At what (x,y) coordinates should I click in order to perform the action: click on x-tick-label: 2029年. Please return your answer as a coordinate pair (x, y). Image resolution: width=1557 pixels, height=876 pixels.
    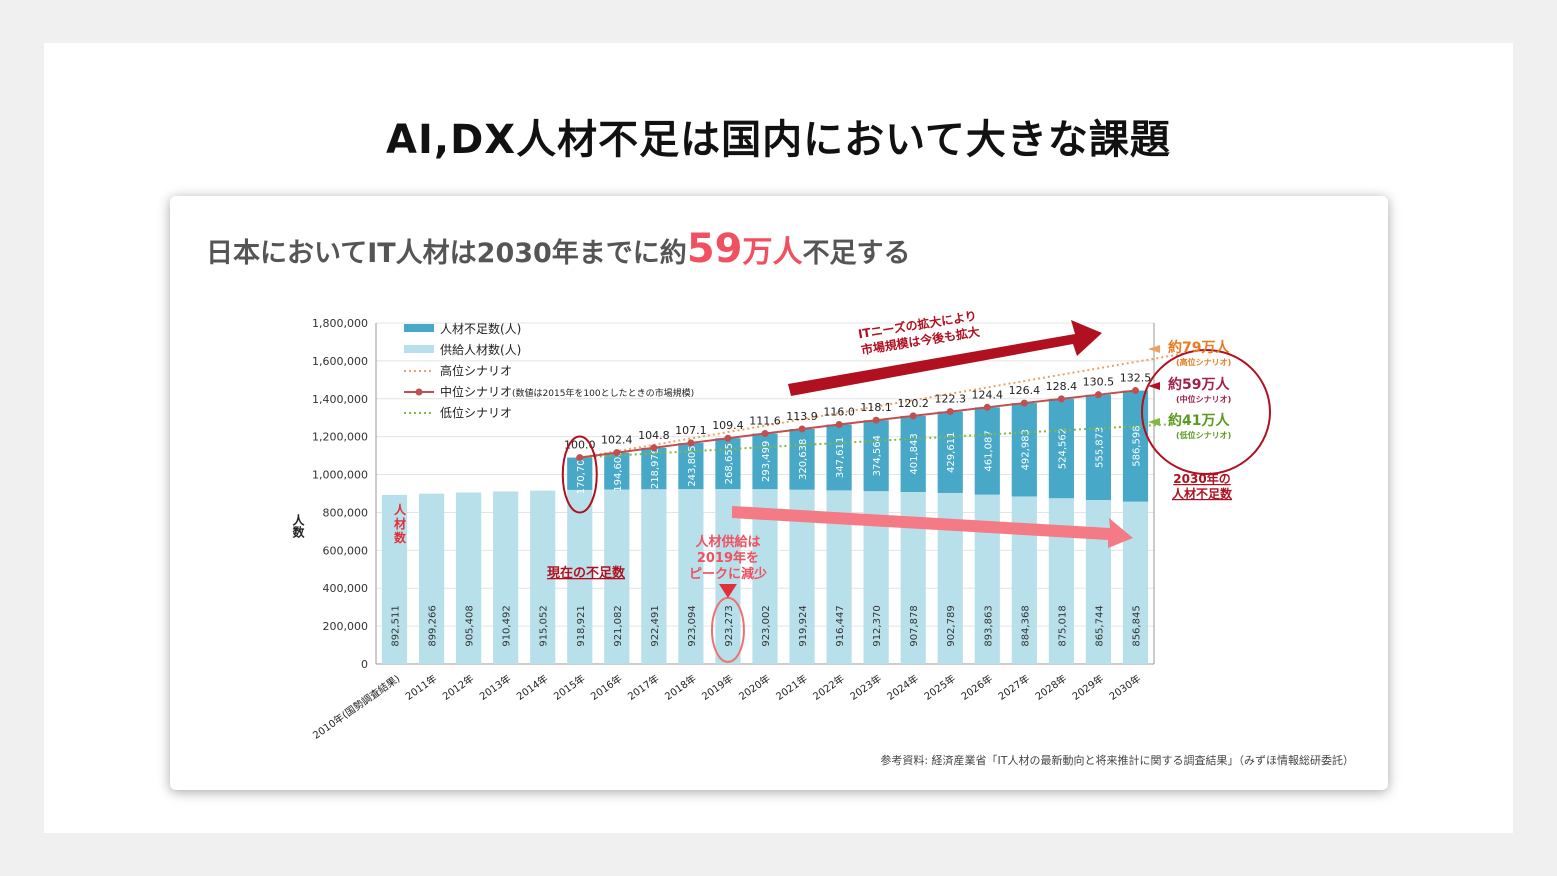
    Looking at the image, I should click on (1088, 687).